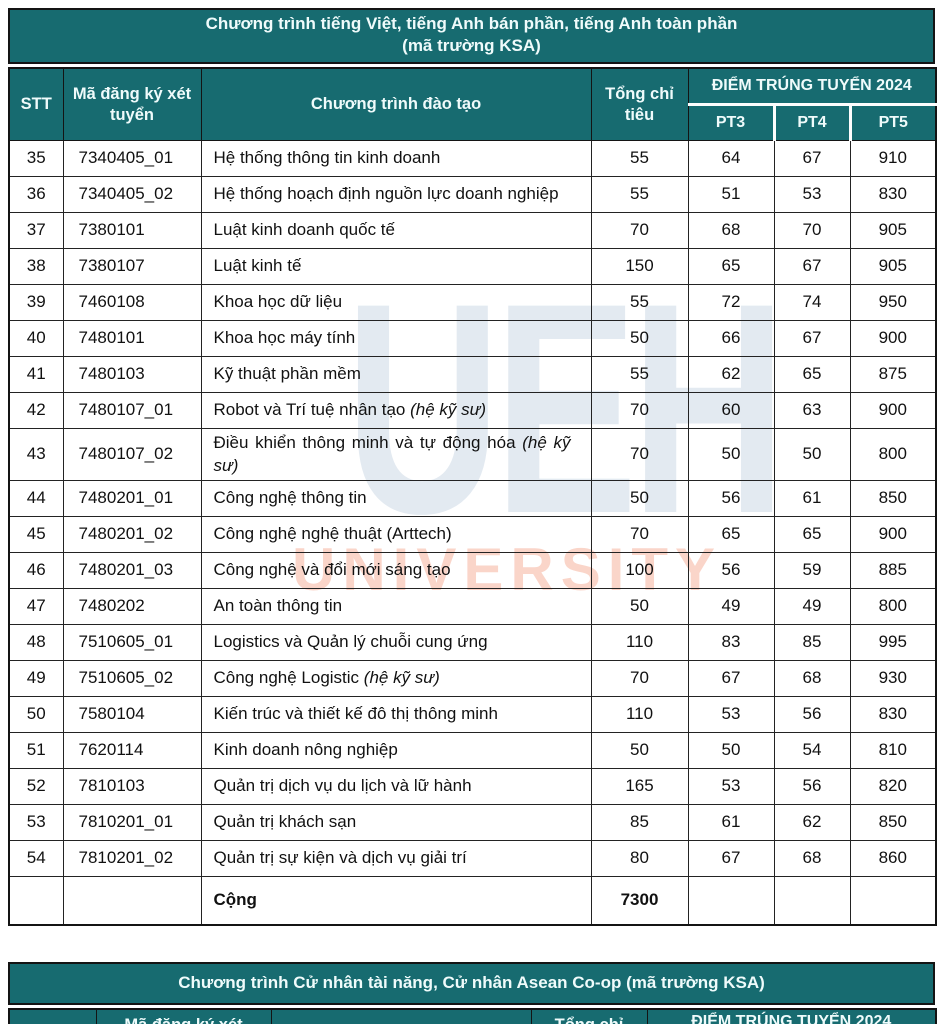 The height and width of the screenshot is (1024, 943). What do you see at coordinates (893, 571) in the screenshot?
I see `pt5-cell: 885` at bounding box center [893, 571].